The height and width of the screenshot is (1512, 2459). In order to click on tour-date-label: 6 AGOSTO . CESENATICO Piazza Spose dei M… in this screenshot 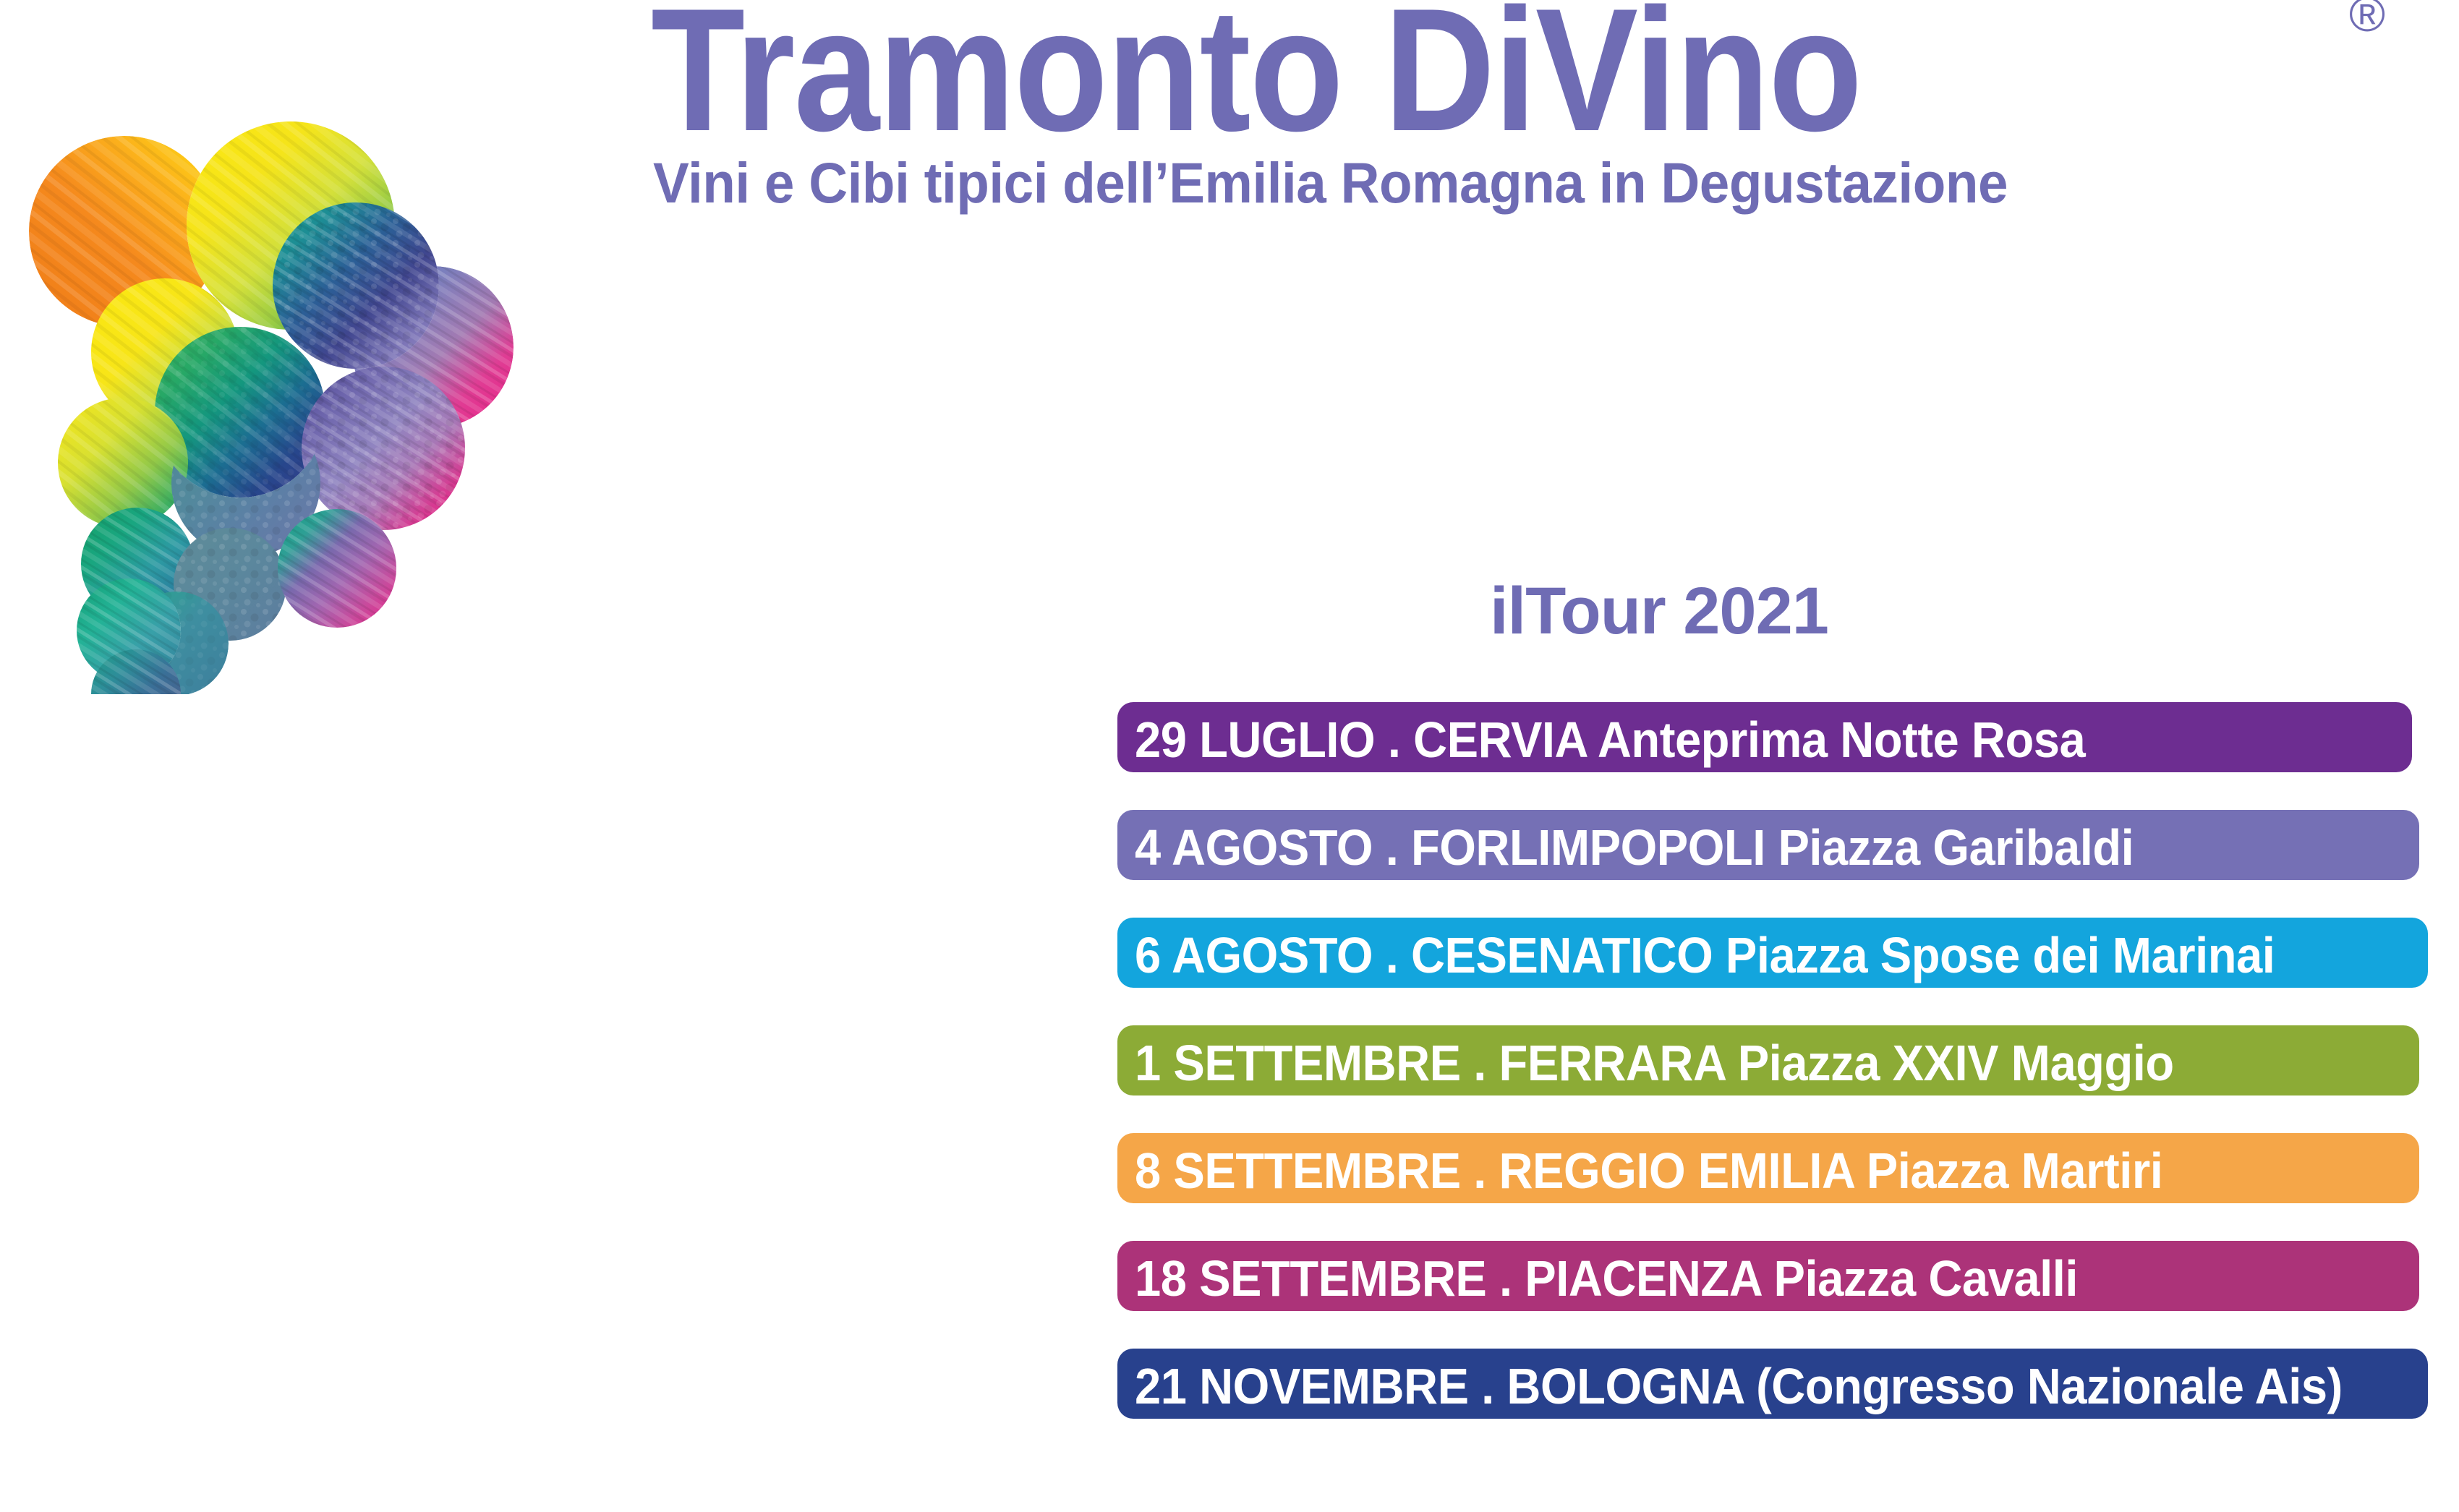, I will do `click(1705, 955)`.